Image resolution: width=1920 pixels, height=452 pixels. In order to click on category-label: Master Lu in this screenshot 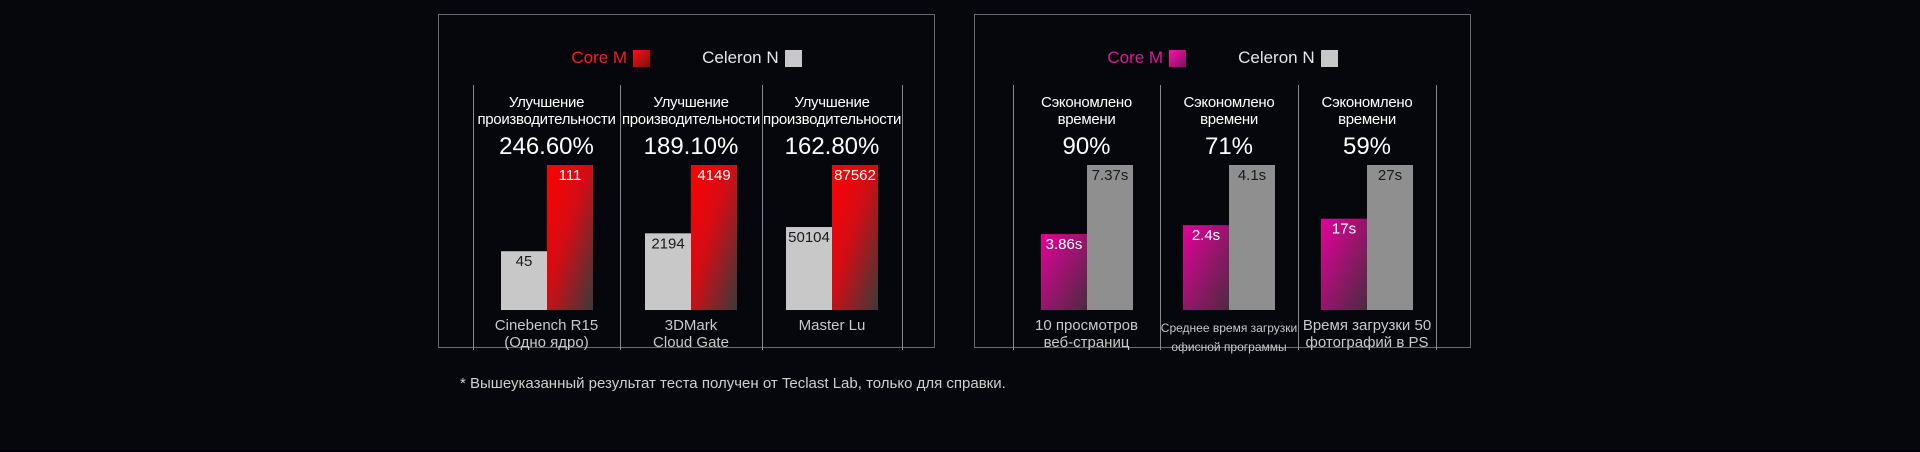, I will do `click(832, 325)`.